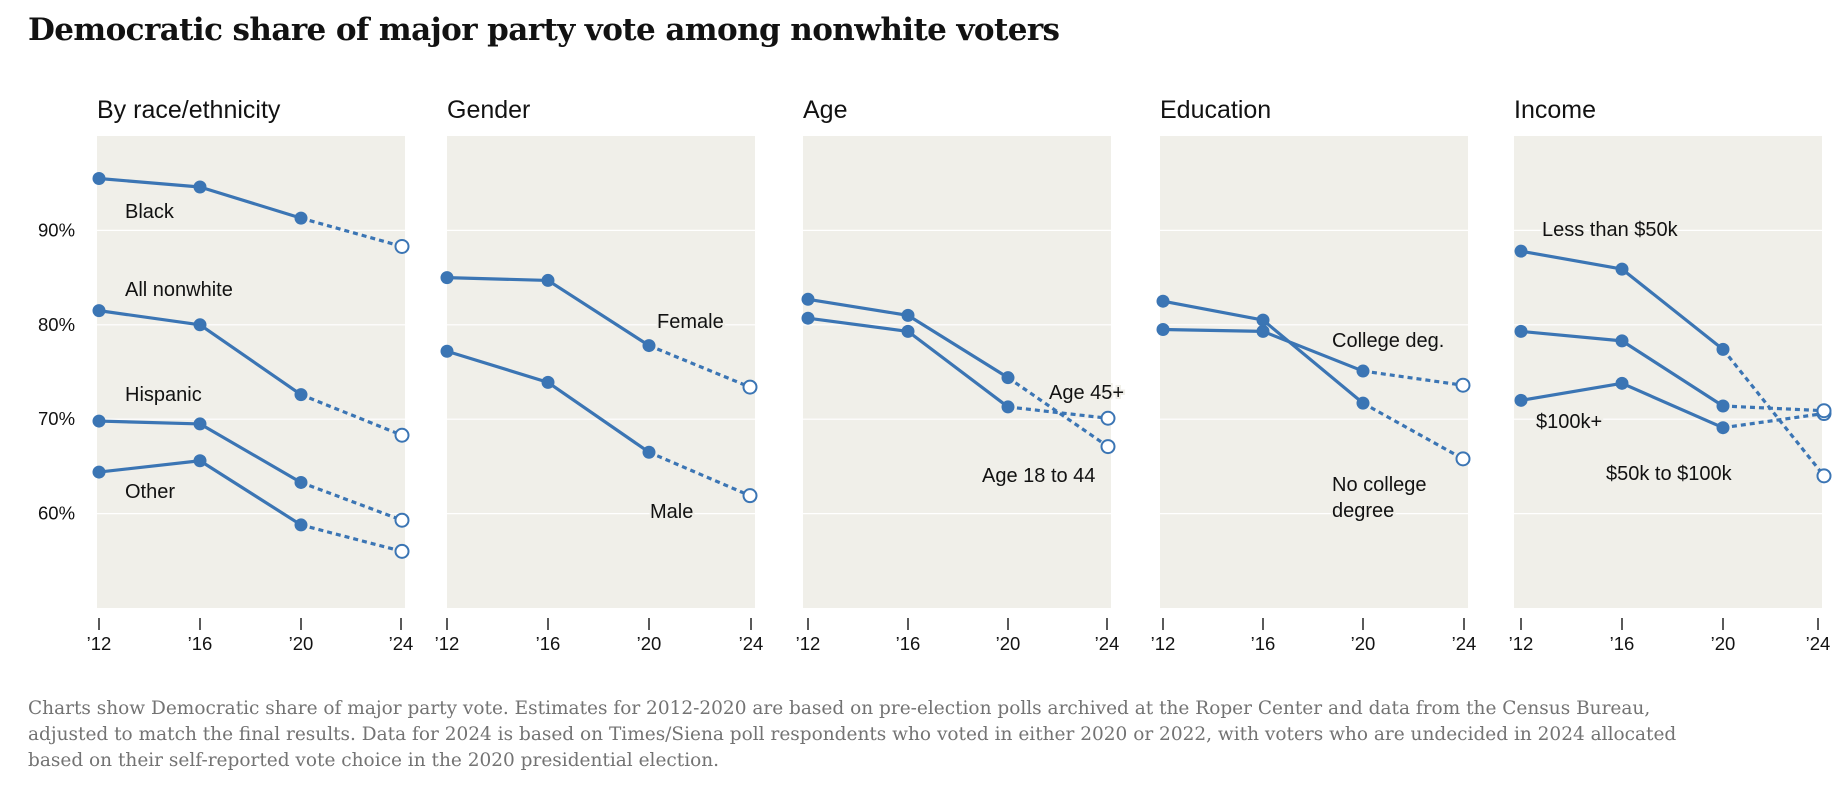  What do you see at coordinates (690, 322) in the screenshot?
I see `series-label: Female` at bounding box center [690, 322].